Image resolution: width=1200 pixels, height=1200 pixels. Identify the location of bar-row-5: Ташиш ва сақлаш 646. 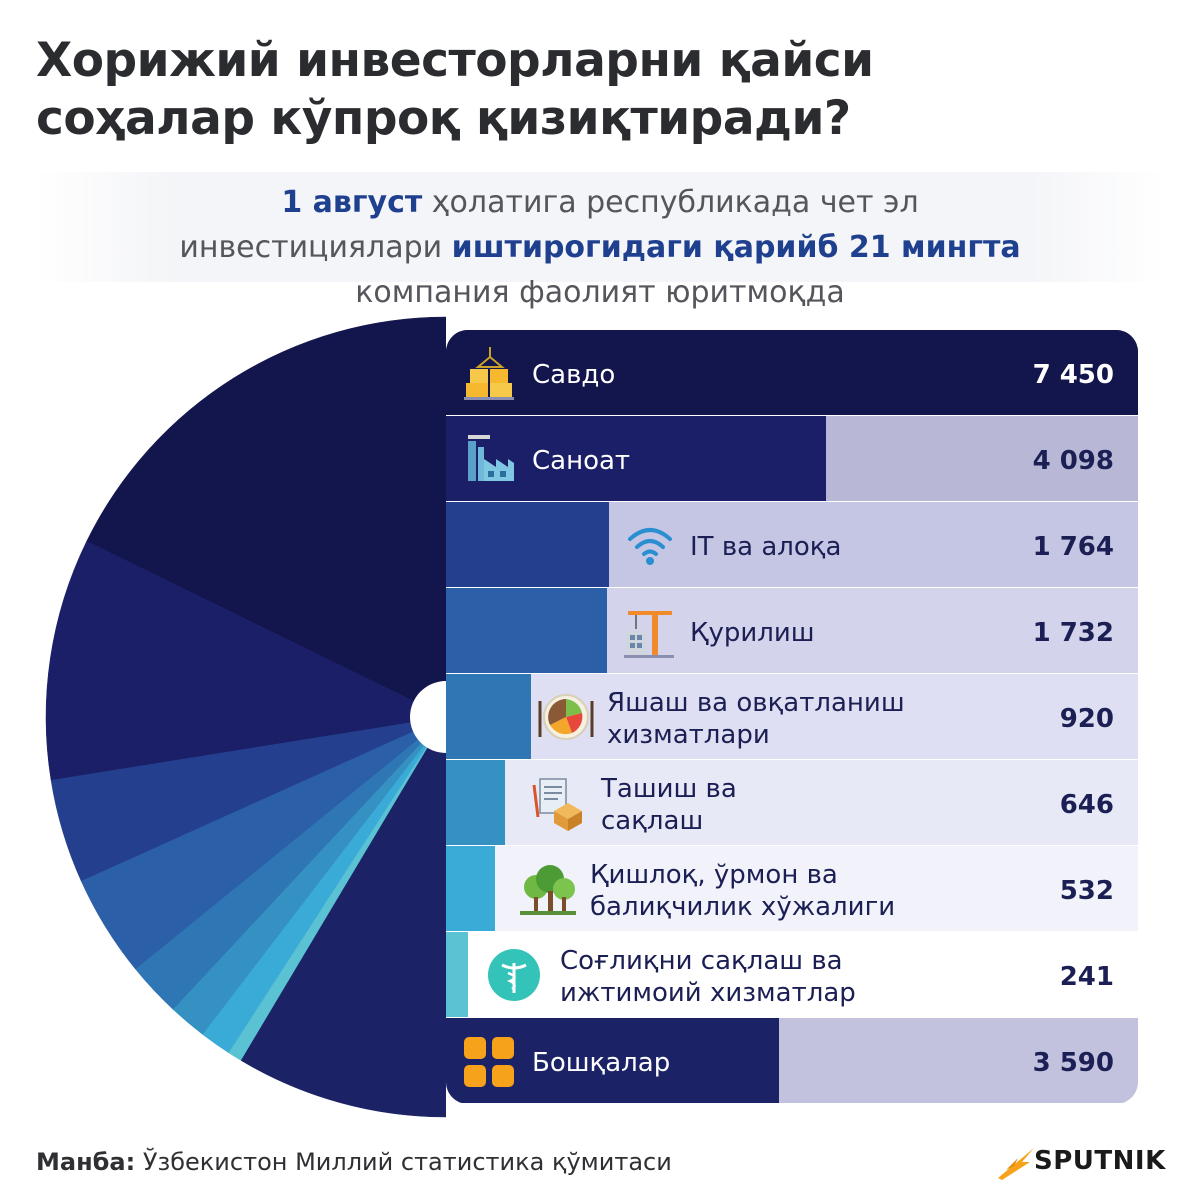
(792, 802).